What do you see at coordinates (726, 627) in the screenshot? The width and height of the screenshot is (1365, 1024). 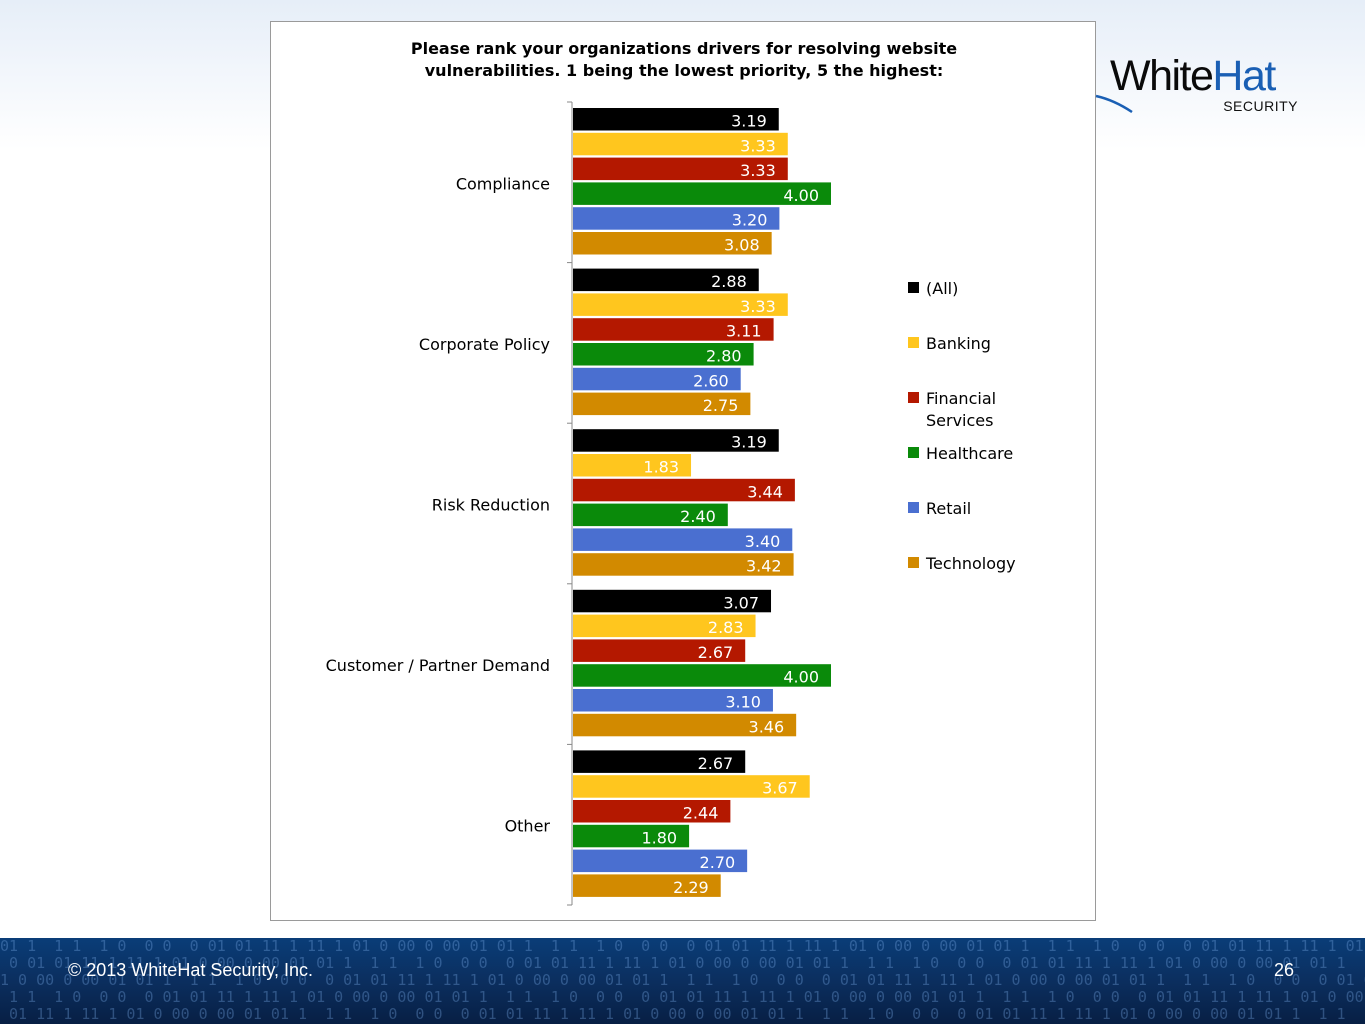 I see `data-label: 2.83` at bounding box center [726, 627].